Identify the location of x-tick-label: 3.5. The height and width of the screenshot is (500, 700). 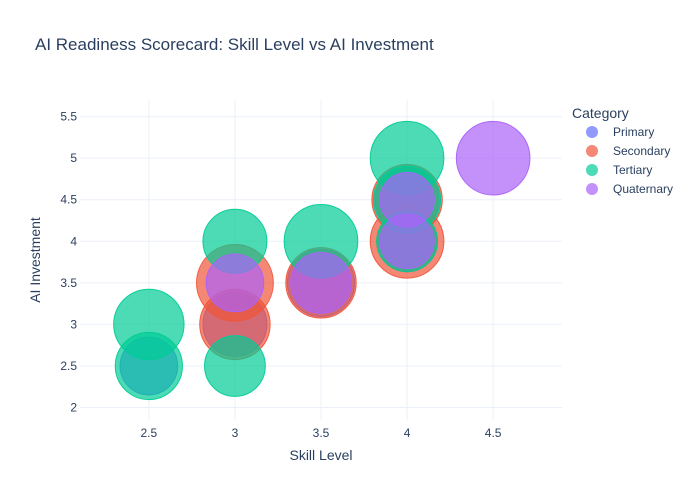
(321, 433).